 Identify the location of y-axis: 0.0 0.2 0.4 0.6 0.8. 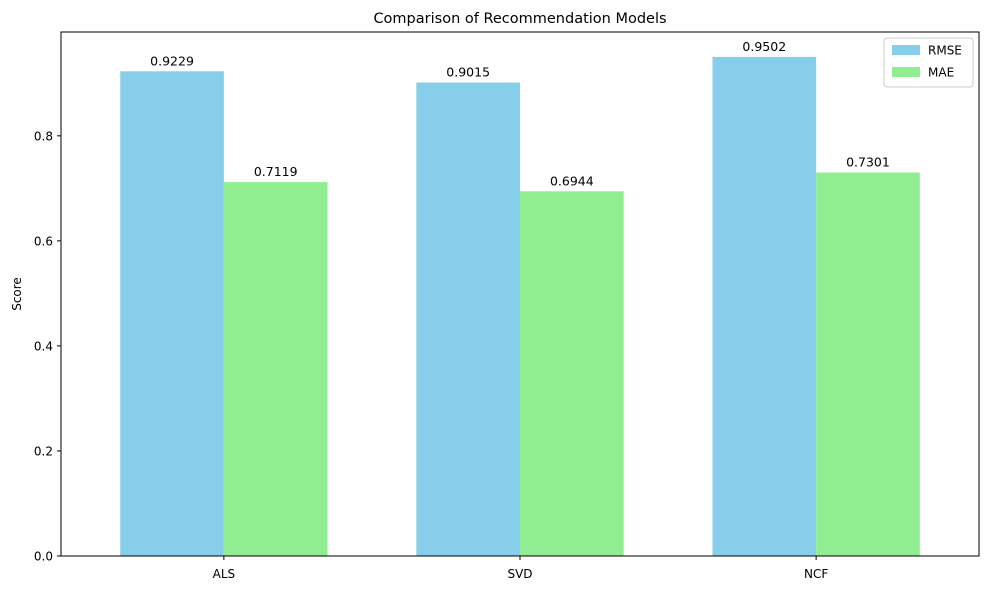
(47, 346).